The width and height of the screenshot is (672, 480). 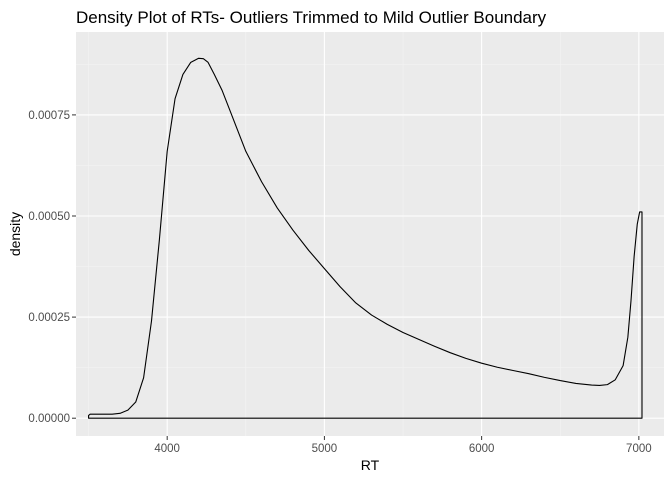 I want to click on y-axis: 0.00000 0.00025 0.00050 0.00075, so click(x=52, y=267).